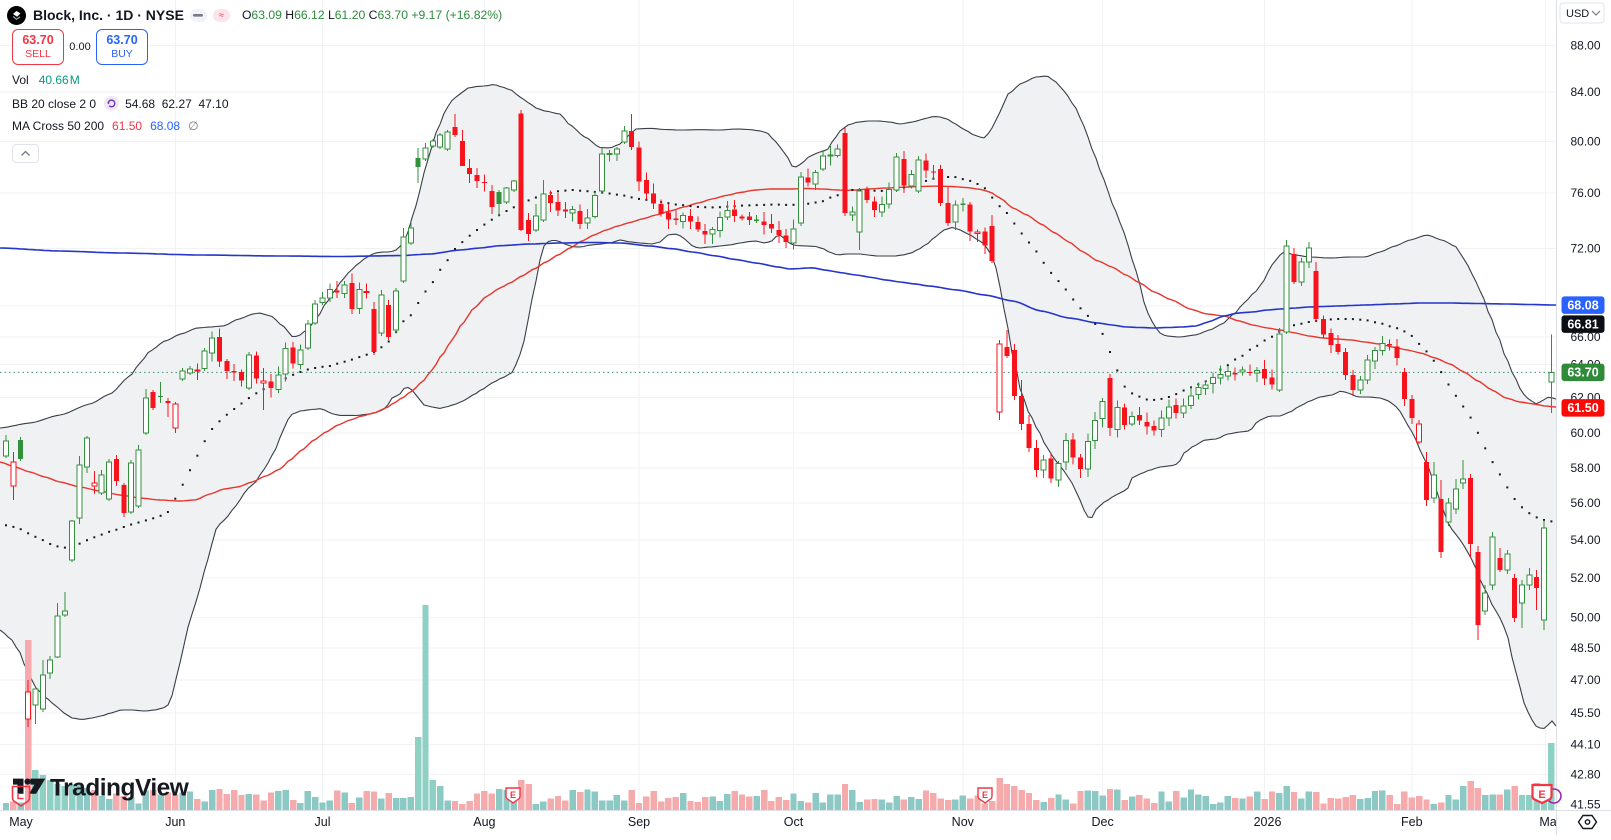 The image size is (1611, 840). What do you see at coordinates (1582, 324) in the screenshot?
I see `svg-text: 66.81` at bounding box center [1582, 324].